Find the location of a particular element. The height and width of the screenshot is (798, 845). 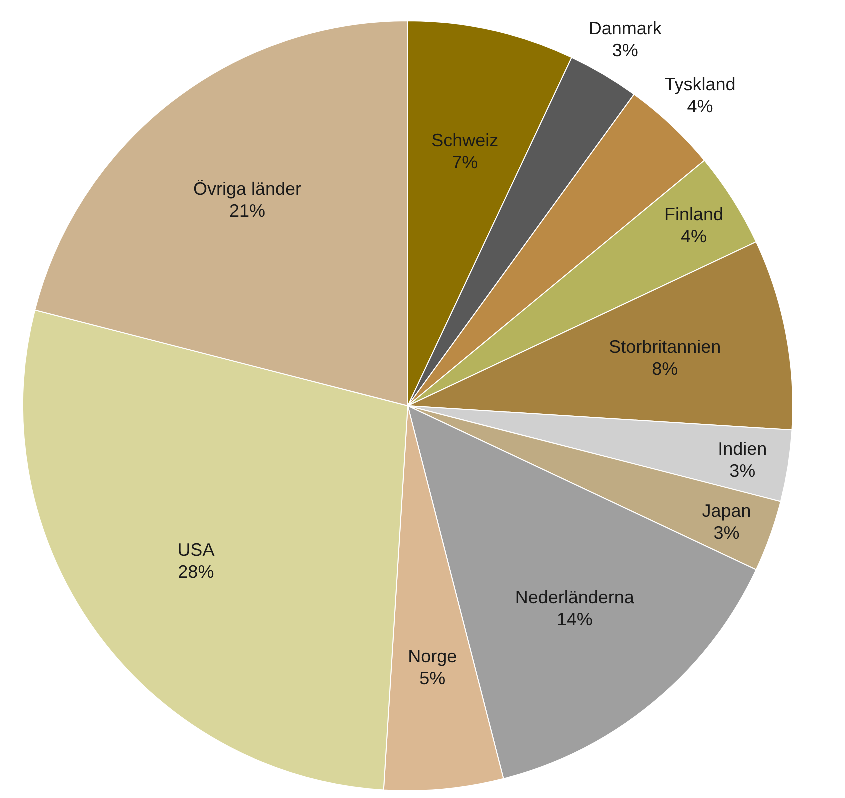

slice-label: Japan is located at coordinates (727, 510).